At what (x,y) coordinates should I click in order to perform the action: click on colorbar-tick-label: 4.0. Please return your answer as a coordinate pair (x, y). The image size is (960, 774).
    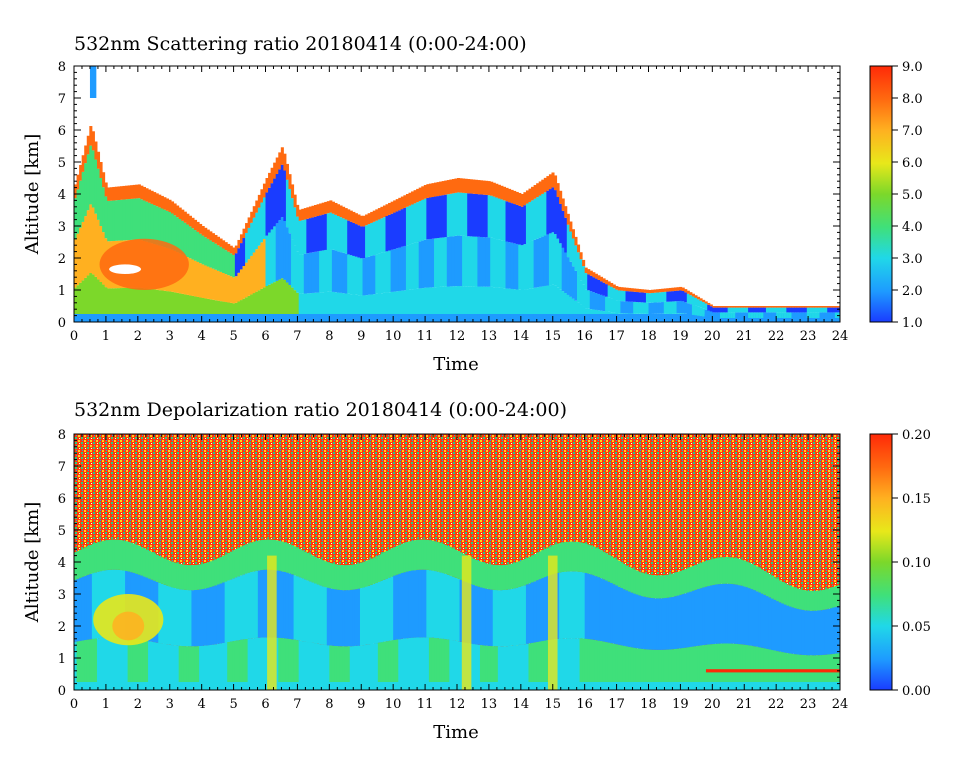
    Looking at the image, I should click on (912, 227).